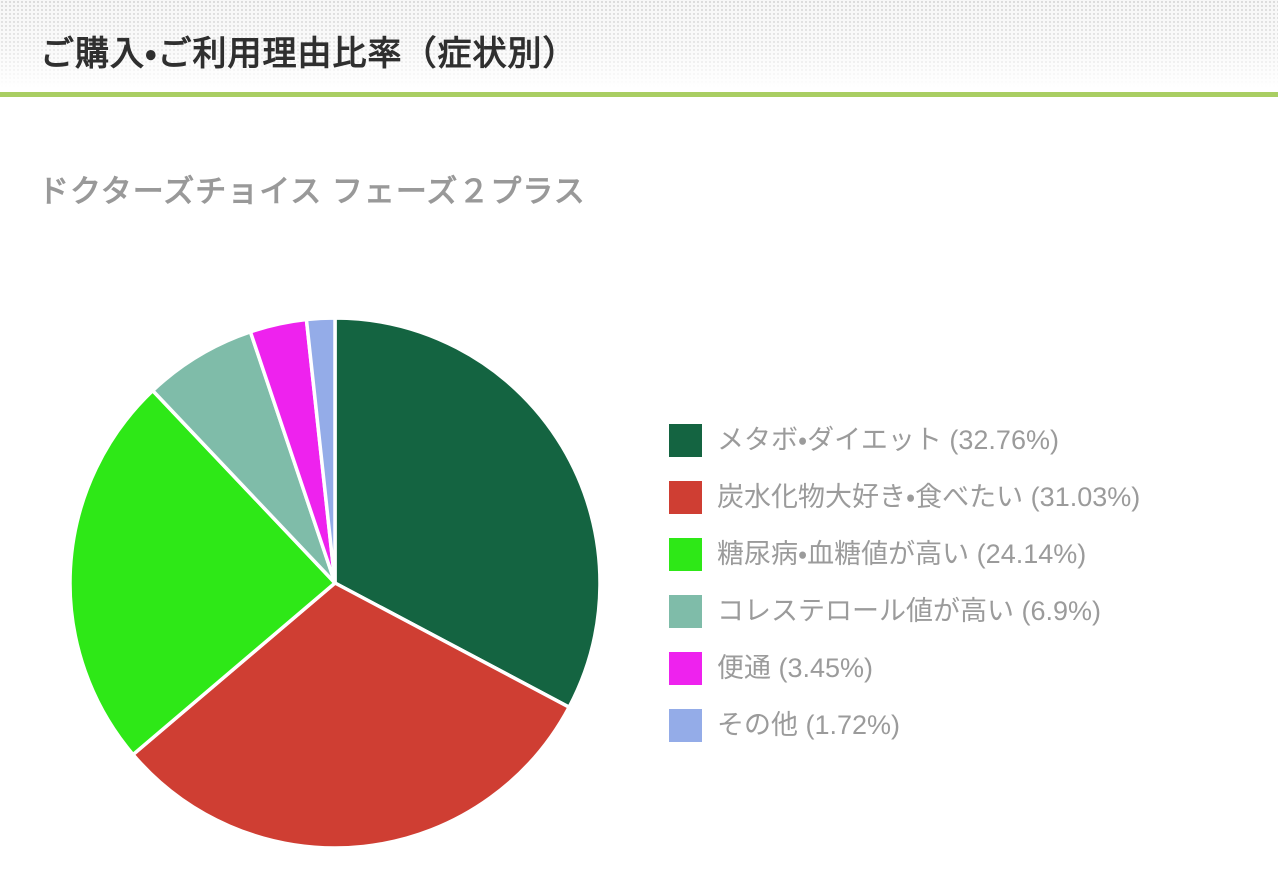 The image size is (1278, 880). I want to click on legend-label: 炭水化物大好き・食べたい (31.03%), so click(929, 497).